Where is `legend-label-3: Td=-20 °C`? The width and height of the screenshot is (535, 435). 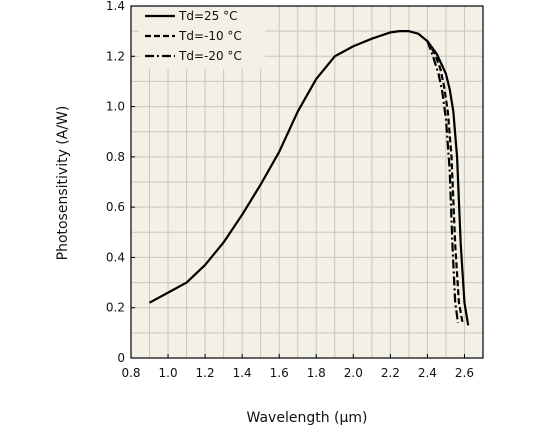
legend-label-3: Td=-20 °C is located at coordinates (210, 56).